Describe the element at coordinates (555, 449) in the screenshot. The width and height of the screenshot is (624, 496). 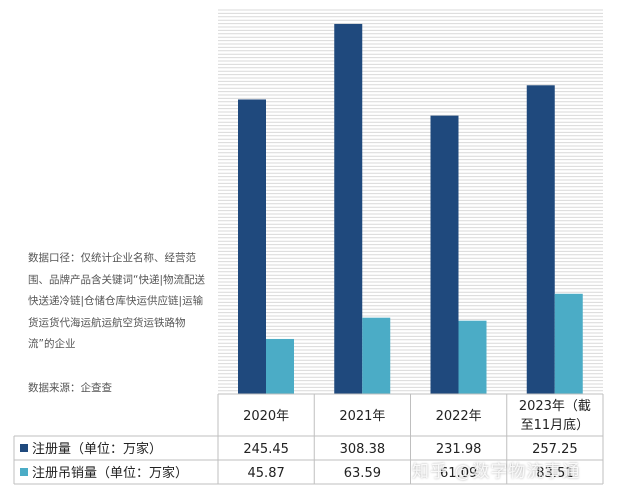
I see `value-label-s0-3: 257.25` at that location.